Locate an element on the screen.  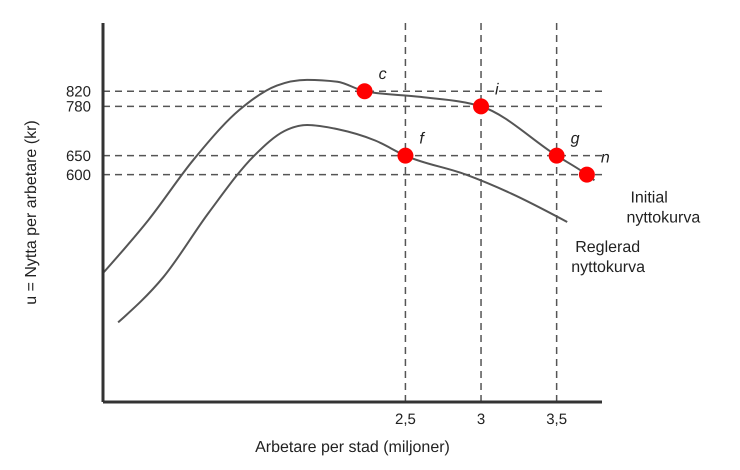
y-tick-label: 780 is located at coordinates (78, 107).